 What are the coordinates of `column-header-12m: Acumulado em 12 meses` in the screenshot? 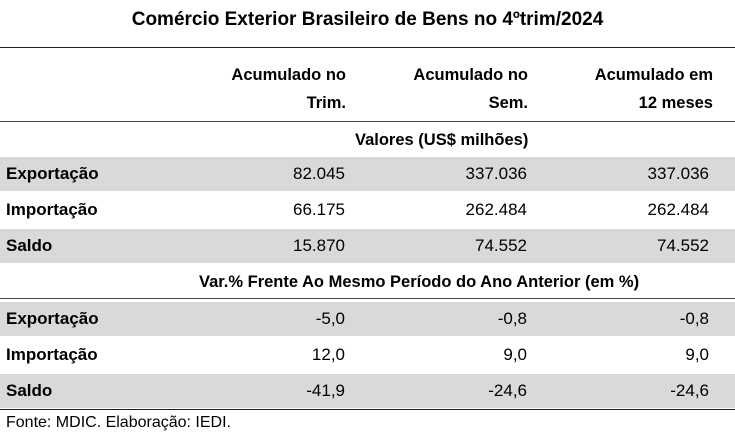 It's located at (654, 89).